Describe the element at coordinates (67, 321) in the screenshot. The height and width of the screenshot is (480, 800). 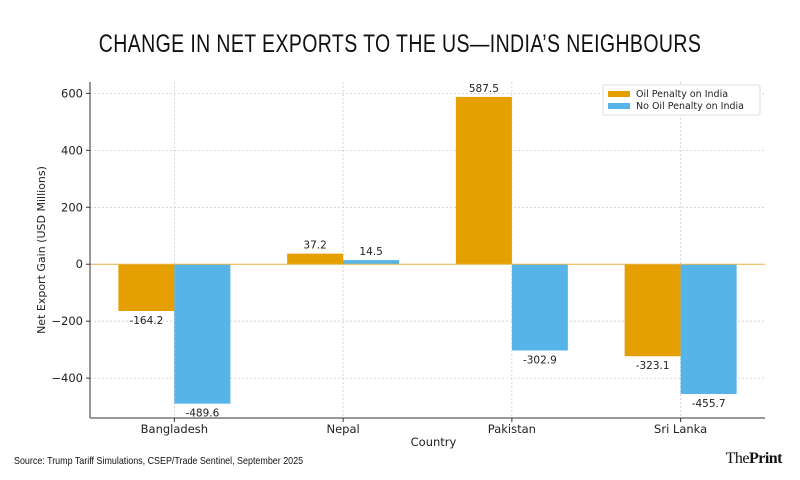
I see `y-tick-label: −200` at that location.